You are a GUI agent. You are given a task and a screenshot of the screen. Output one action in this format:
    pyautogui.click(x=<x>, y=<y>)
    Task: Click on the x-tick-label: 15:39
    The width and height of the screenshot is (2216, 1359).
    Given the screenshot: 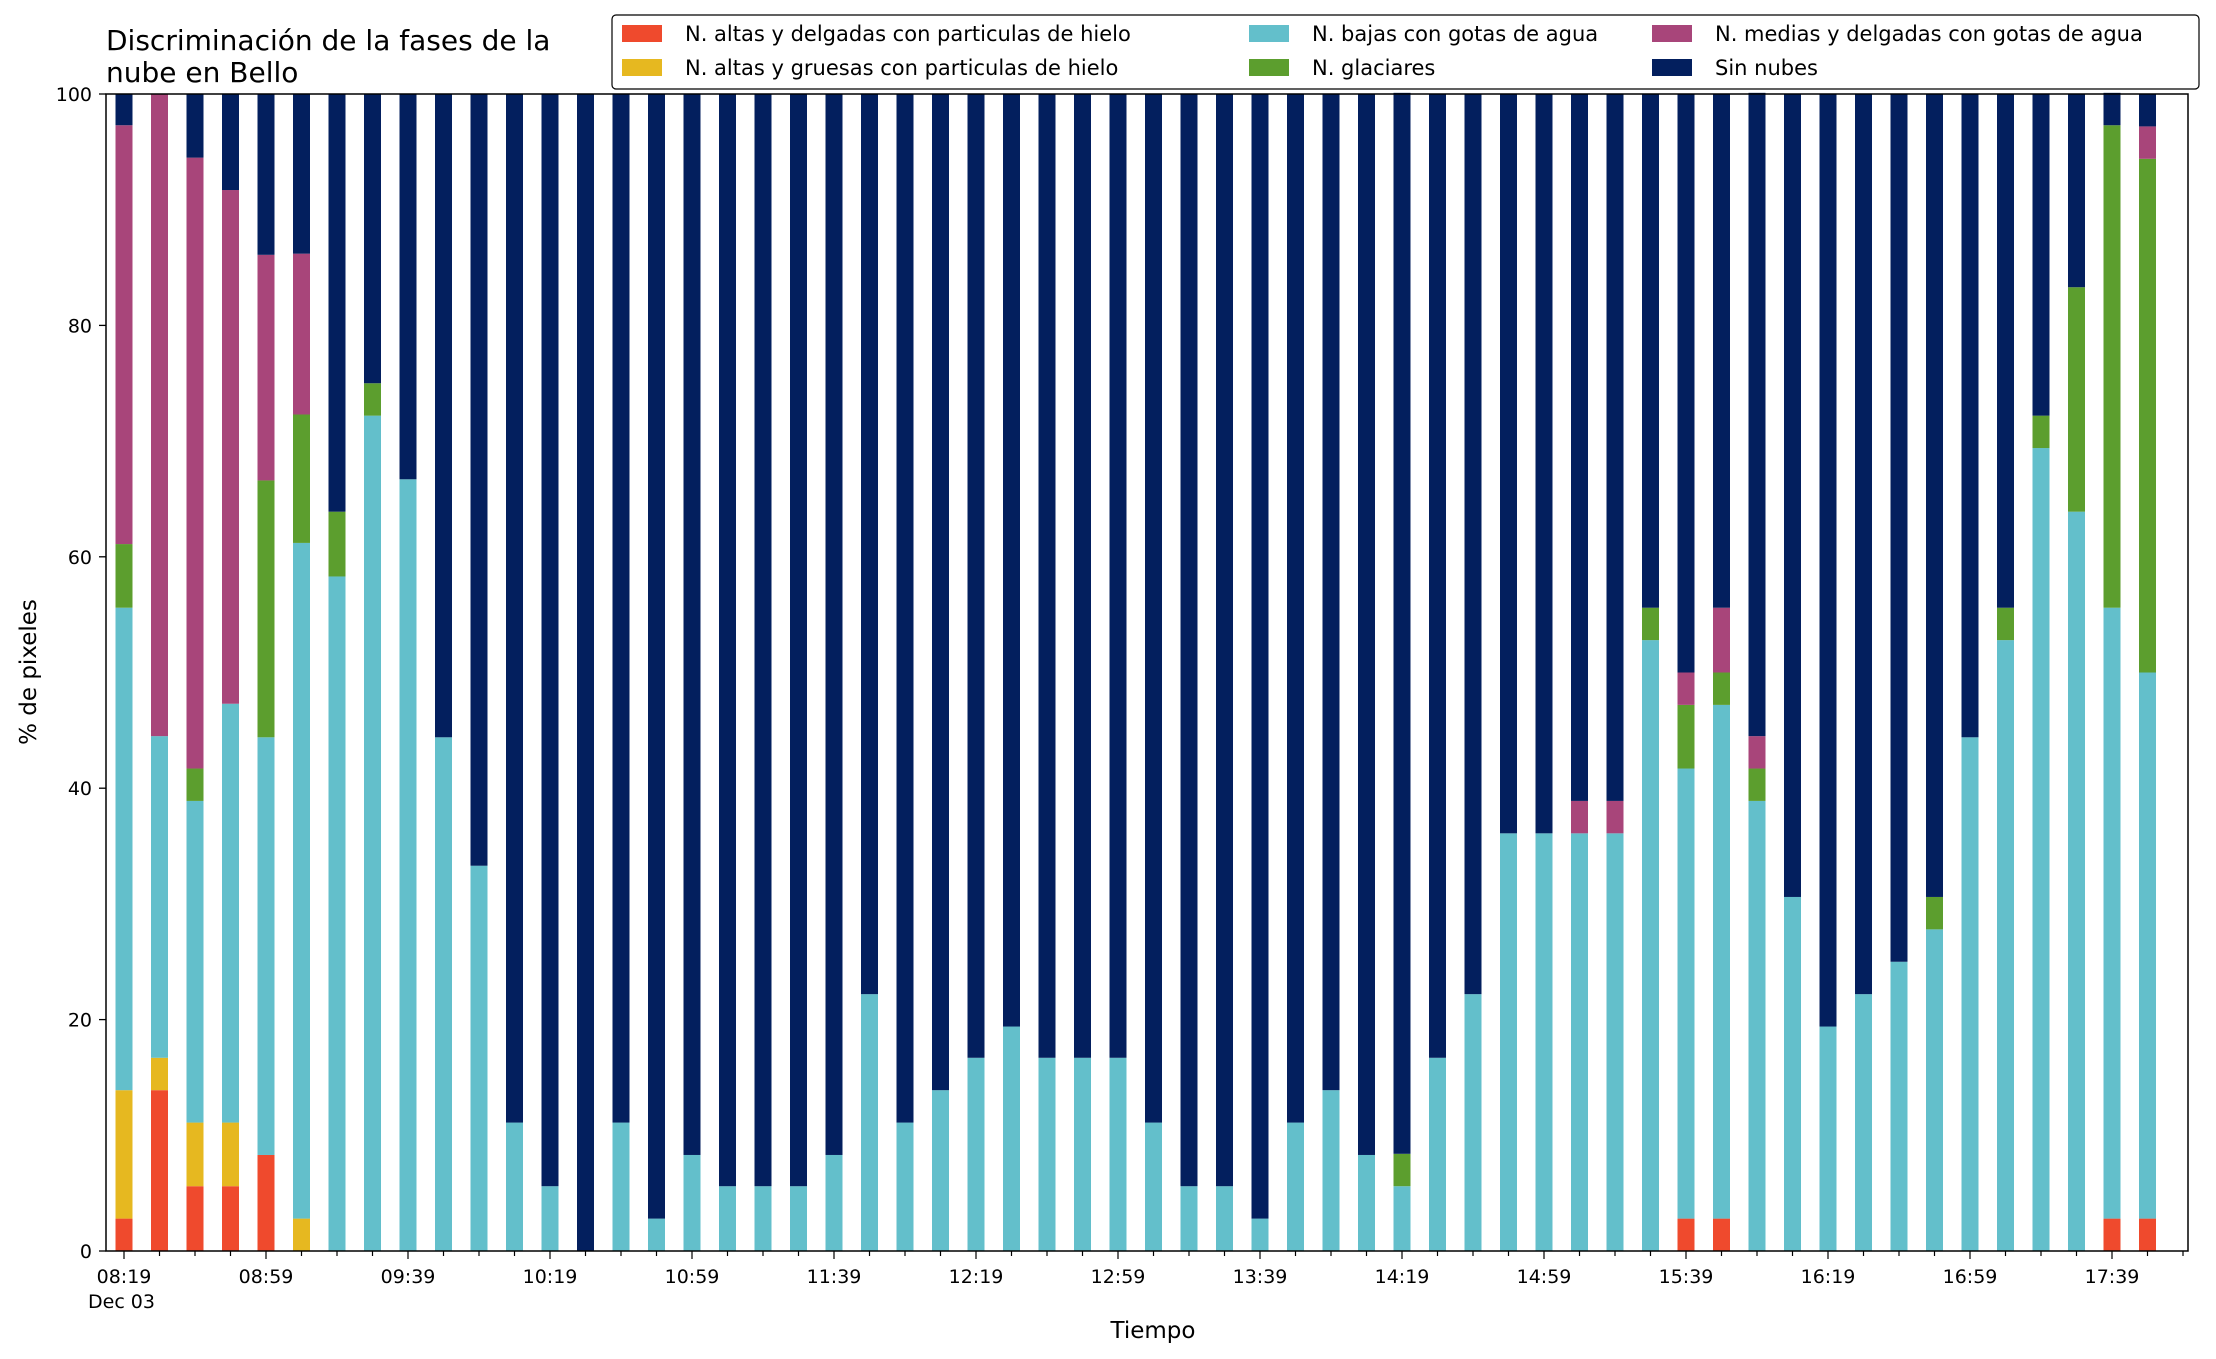 What is the action you would take?
    pyautogui.click(x=1686, y=1277)
    